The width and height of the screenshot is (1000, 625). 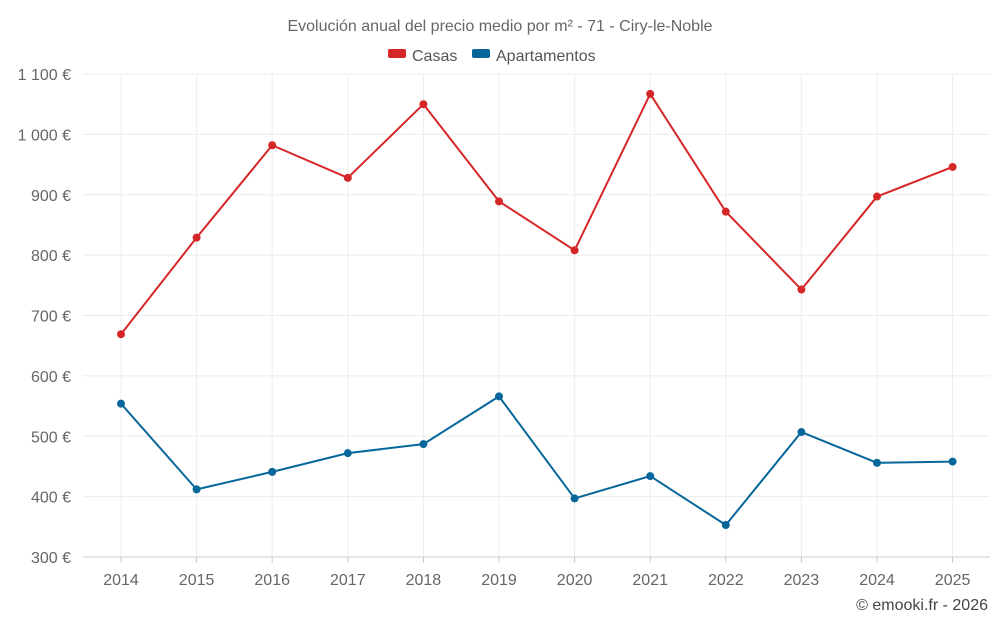 I want to click on x-tick-label: 2018, so click(x=424, y=580).